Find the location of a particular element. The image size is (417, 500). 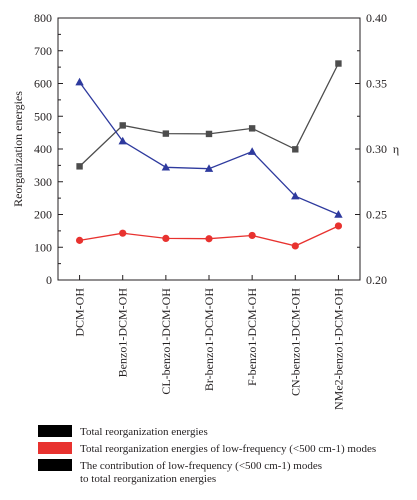

y-tick-label: 700 is located at coordinates (43, 51).